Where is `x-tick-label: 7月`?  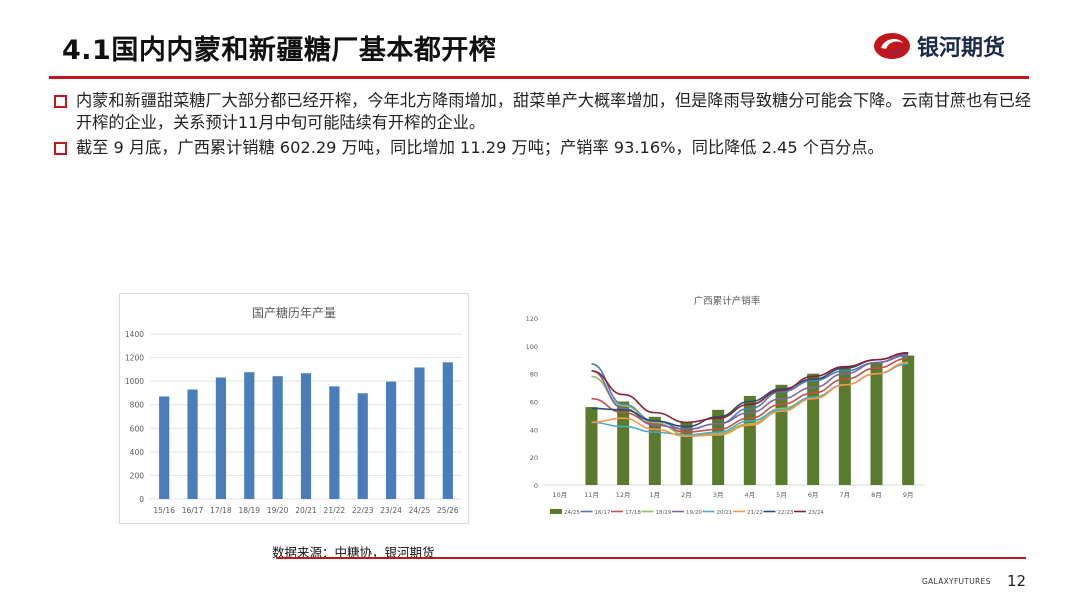 x-tick-label: 7月 is located at coordinates (845, 495).